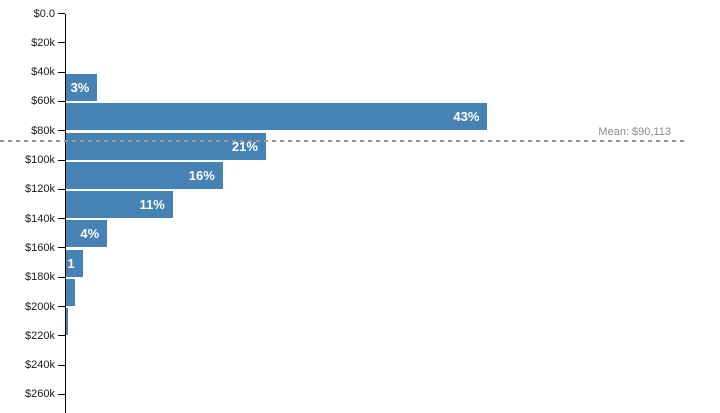 Image resolution: width=720 pixels, height=413 pixels. What do you see at coordinates (166, 146) in the screenshot?
I see `histogram-bar: 21%` at bounding box center [166, 146].